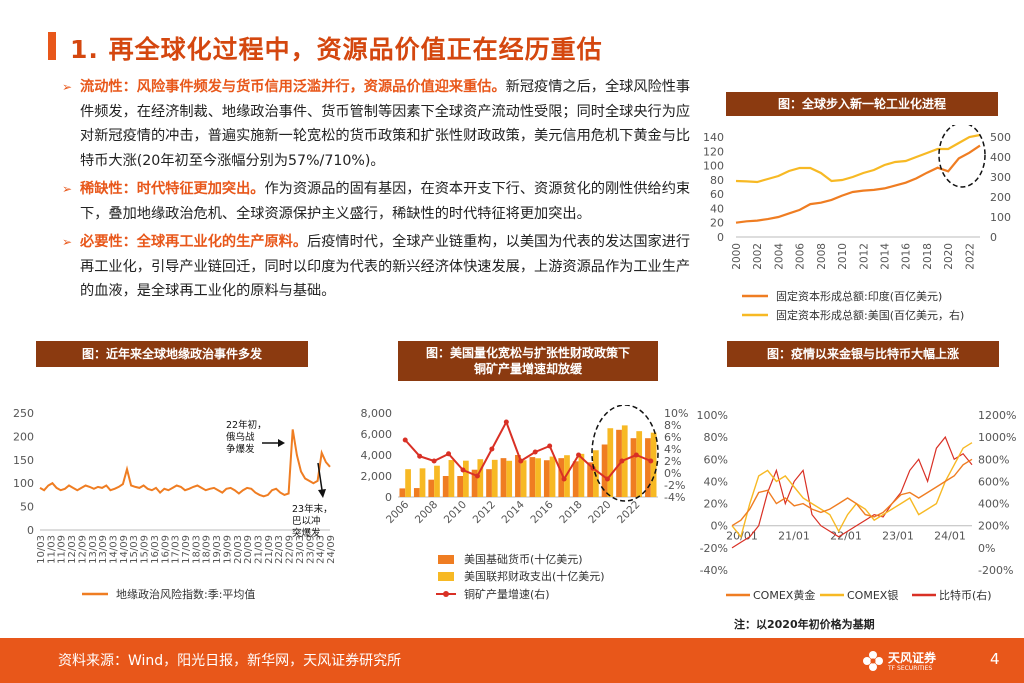  What do you see at coordinates (534, 576) in the screenshot?
I see `legend-label-fiscal: 美国联邦财政支出(十亿美元)` at bounding box center [534, 576].